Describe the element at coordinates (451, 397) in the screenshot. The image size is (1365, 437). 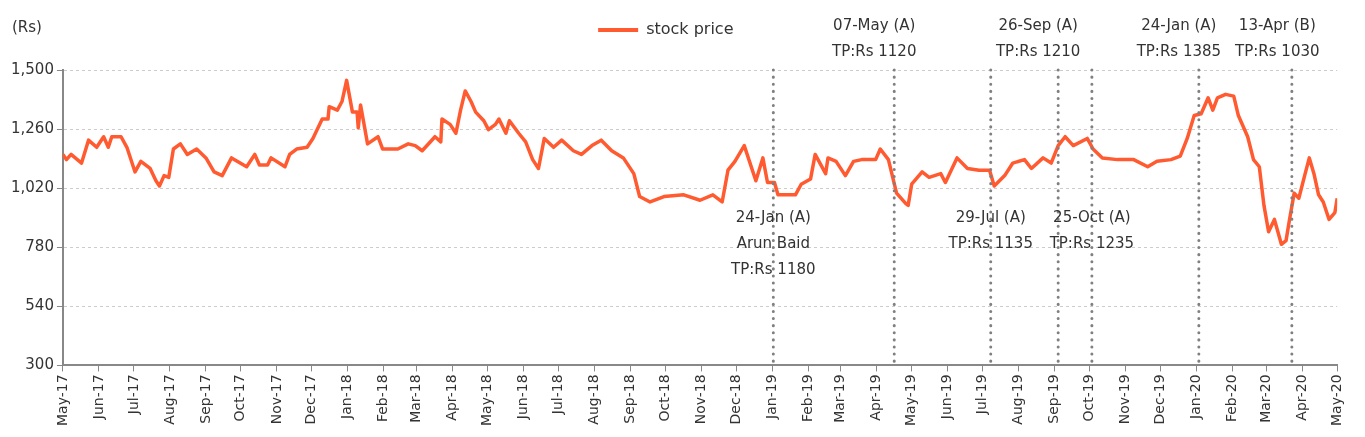
I see `x-tick-label: Apr-18` at that location.